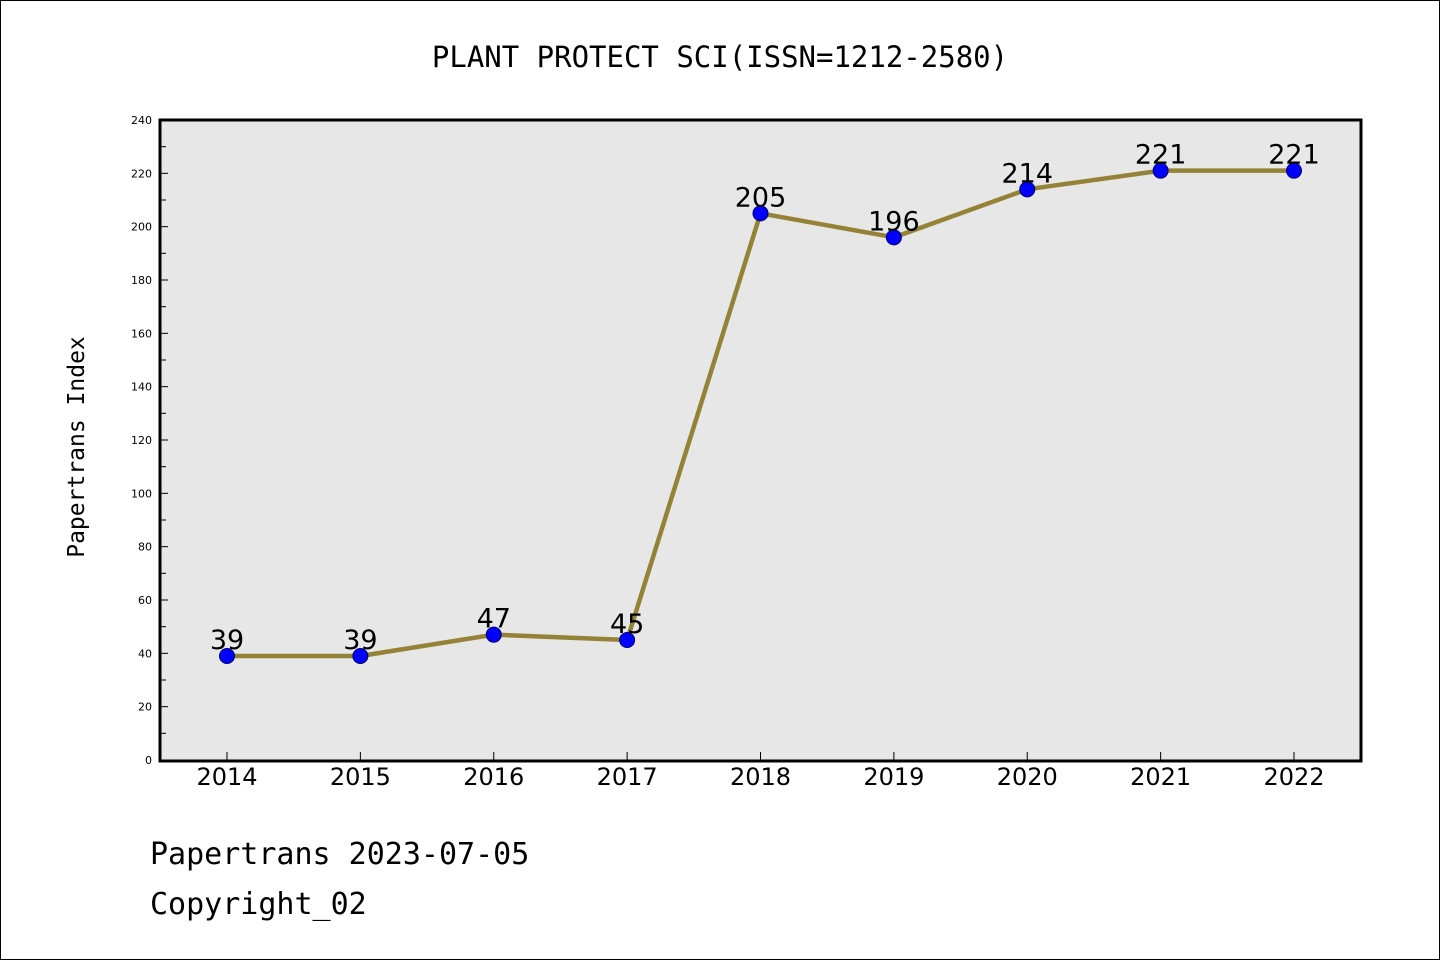 This screenshot has width=1440, height=960. Describe the element at coordinates (1027, 173) in the screenshot. I see `data-label: 214` at that location.